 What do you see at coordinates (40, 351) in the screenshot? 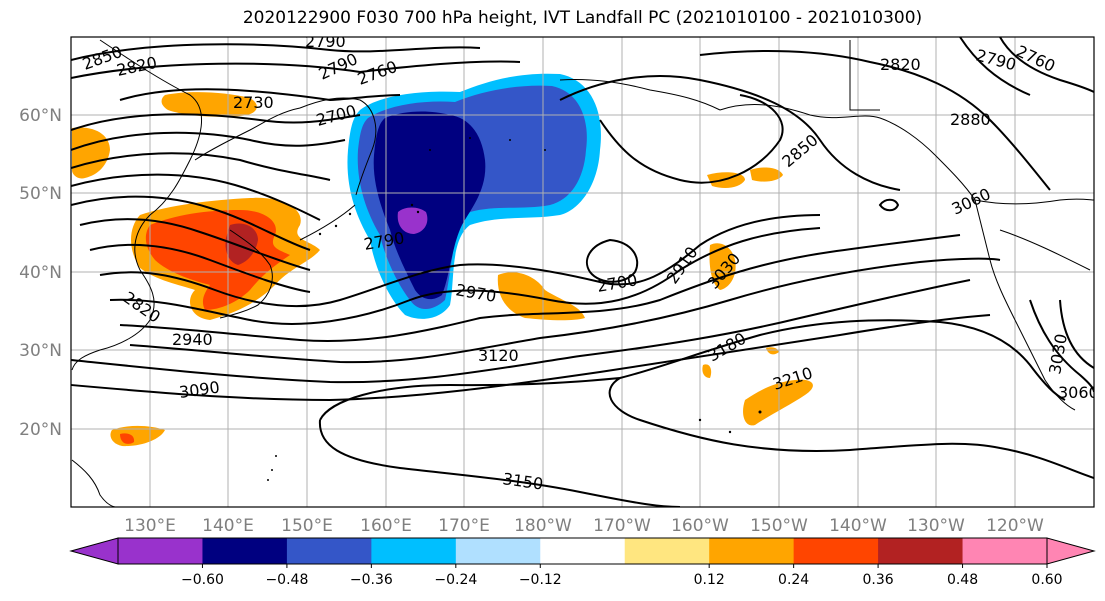
I see `lat-label: 30°N` at bounding box center [40, 351].